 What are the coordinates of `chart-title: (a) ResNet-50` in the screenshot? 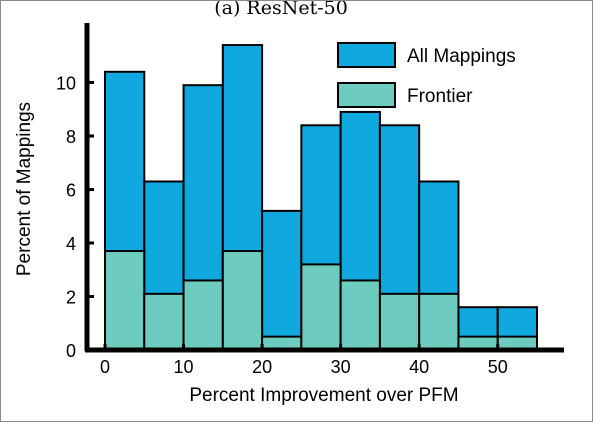 It's located at (281, 10).